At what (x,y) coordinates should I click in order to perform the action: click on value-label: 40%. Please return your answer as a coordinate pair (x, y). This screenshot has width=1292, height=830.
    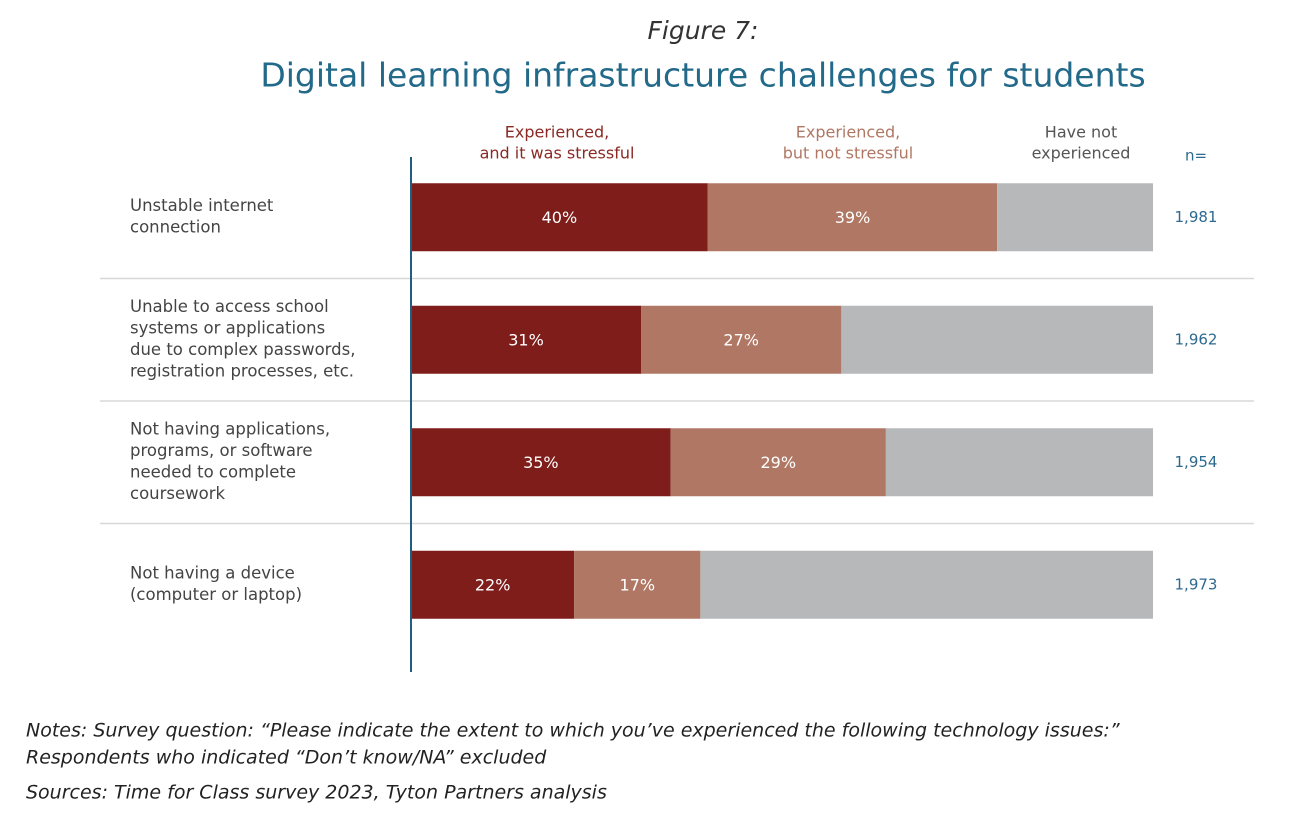
    Looking at the image, I should click on (560, 217).